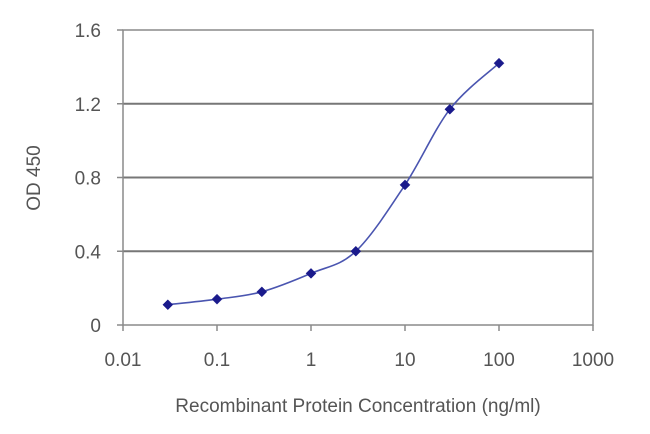  What do you see at coordinates (311, 360) in the screenshot?
I see `x-tick-label: 1` at bounding box center [311, 360].